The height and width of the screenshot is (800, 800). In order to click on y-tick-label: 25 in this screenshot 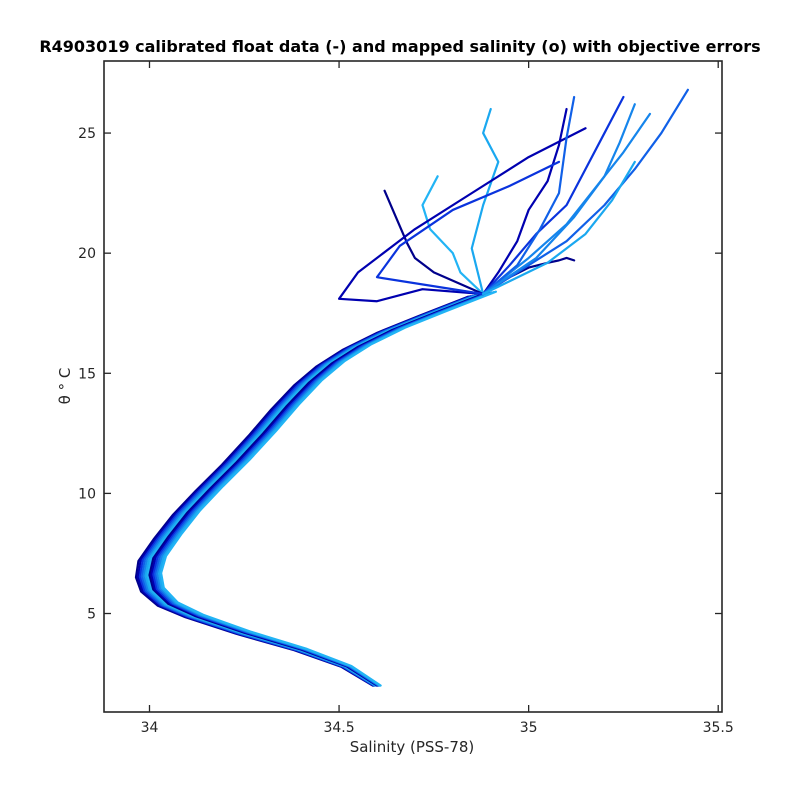, I will do `click(87, 134)`.